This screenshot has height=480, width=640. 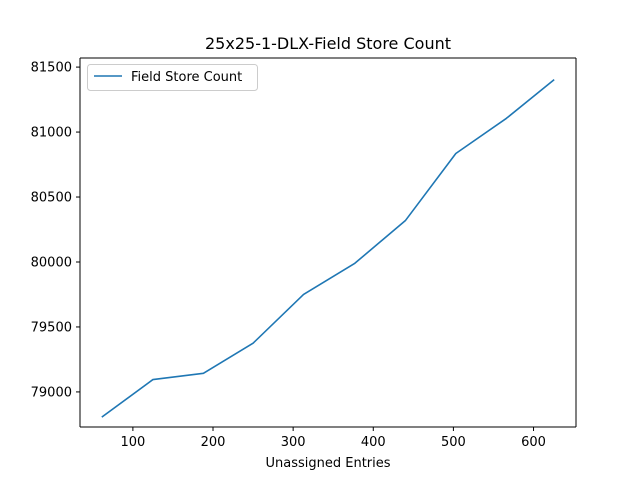 What do you see at coordinates (293, 442) in the screenshot?
I see `x-tick-label: 300` at bounding box center [293, 442].